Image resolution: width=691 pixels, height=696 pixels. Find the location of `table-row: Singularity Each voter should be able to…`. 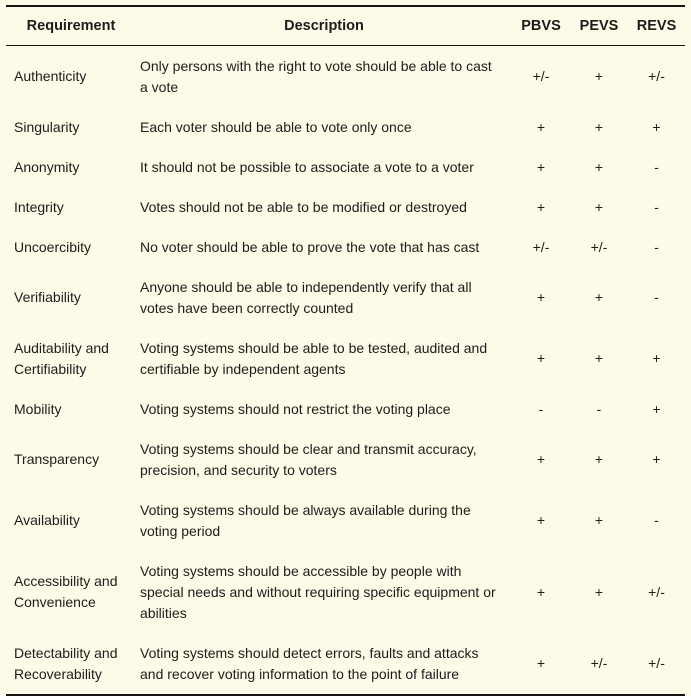

table-row: Singularity Each voter should be able to… is located at coordinates (345, 127).